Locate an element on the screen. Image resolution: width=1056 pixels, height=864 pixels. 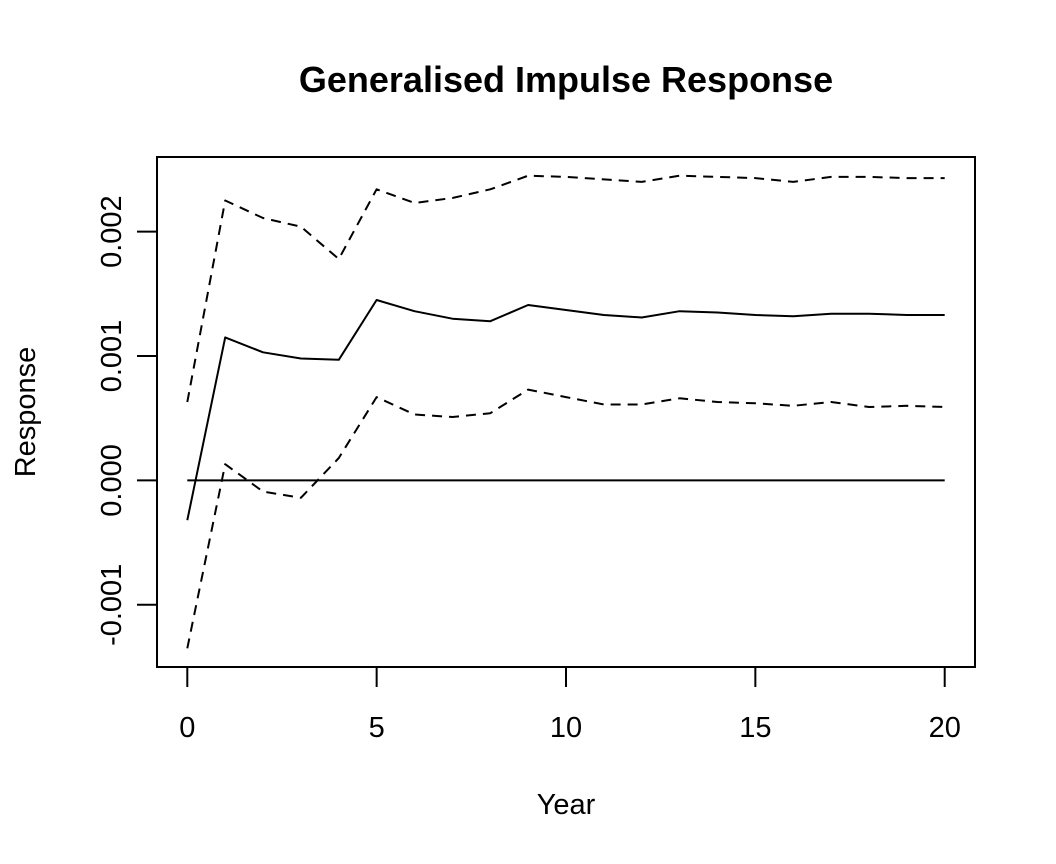
y-axis: -0.001 0.000 0.001 0.002 is located at coordinates (127, 420).